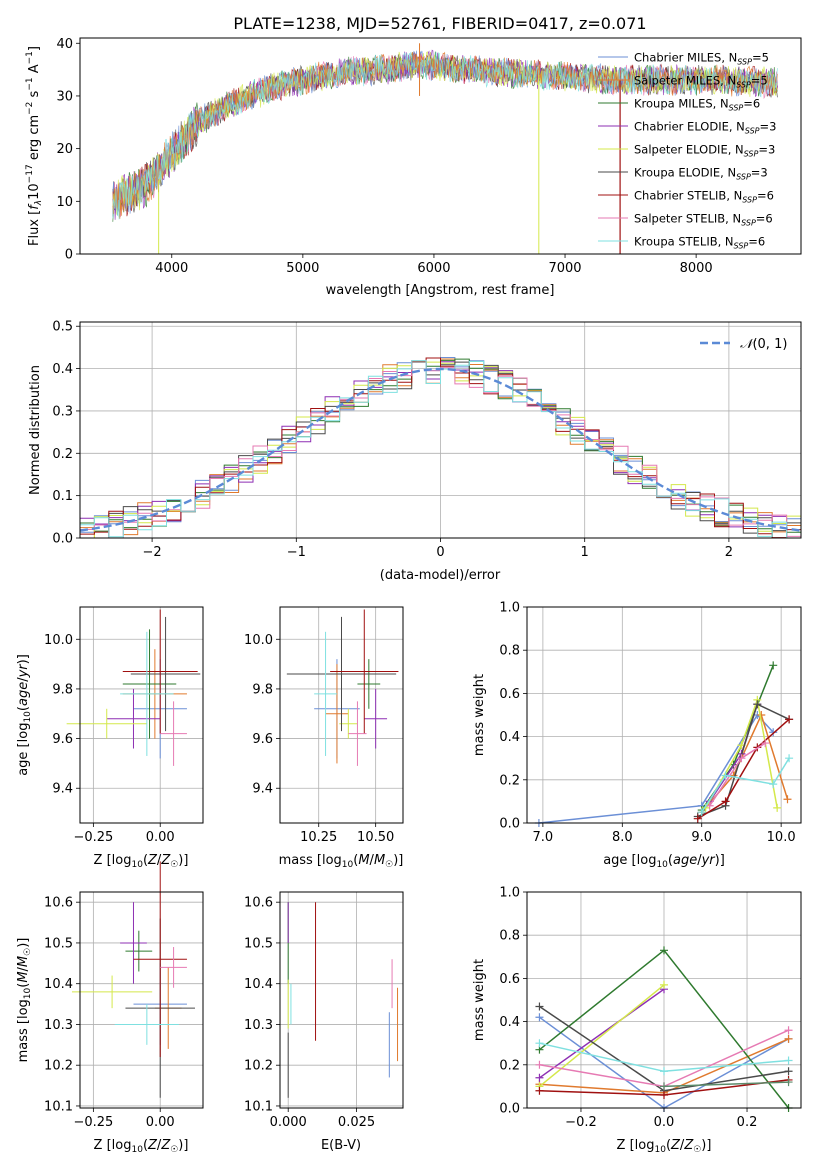 The width and height of the screenshot is (819, 1170). Describe the element at coordinates (564, 268) in the screenshot. I see `x-tick-label: 7000` at that location.